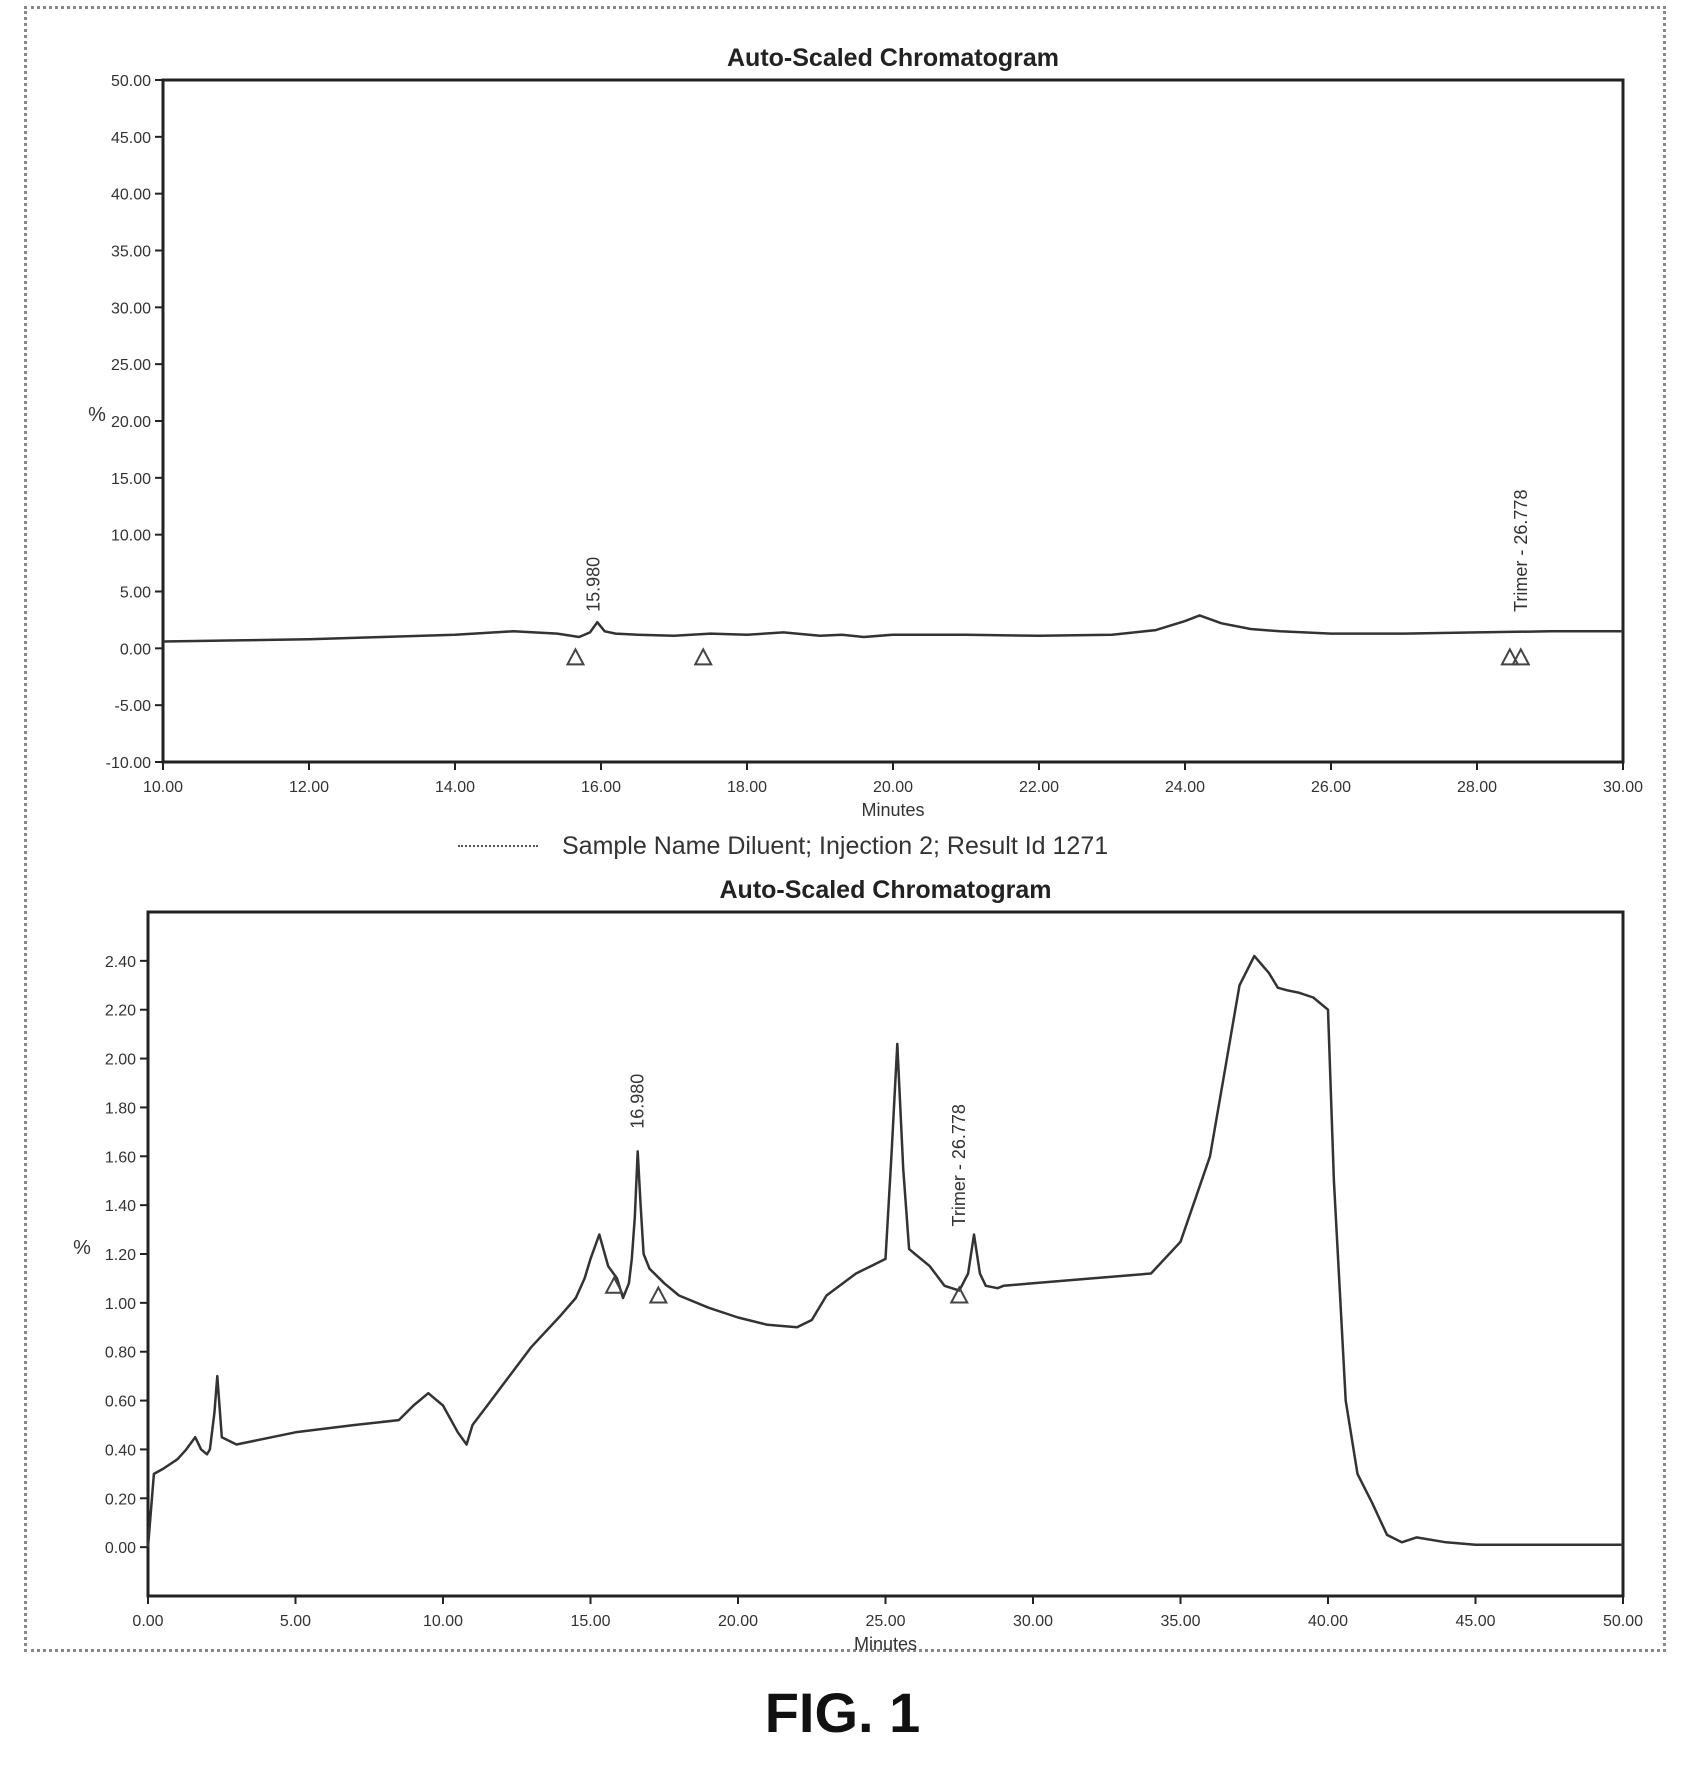 The image size is (1685, 1780). What do you see at coordinates (120, 1157) in the screenshot?
I see `y-tick-label: 1.60` at bounding box center [120, 1157].